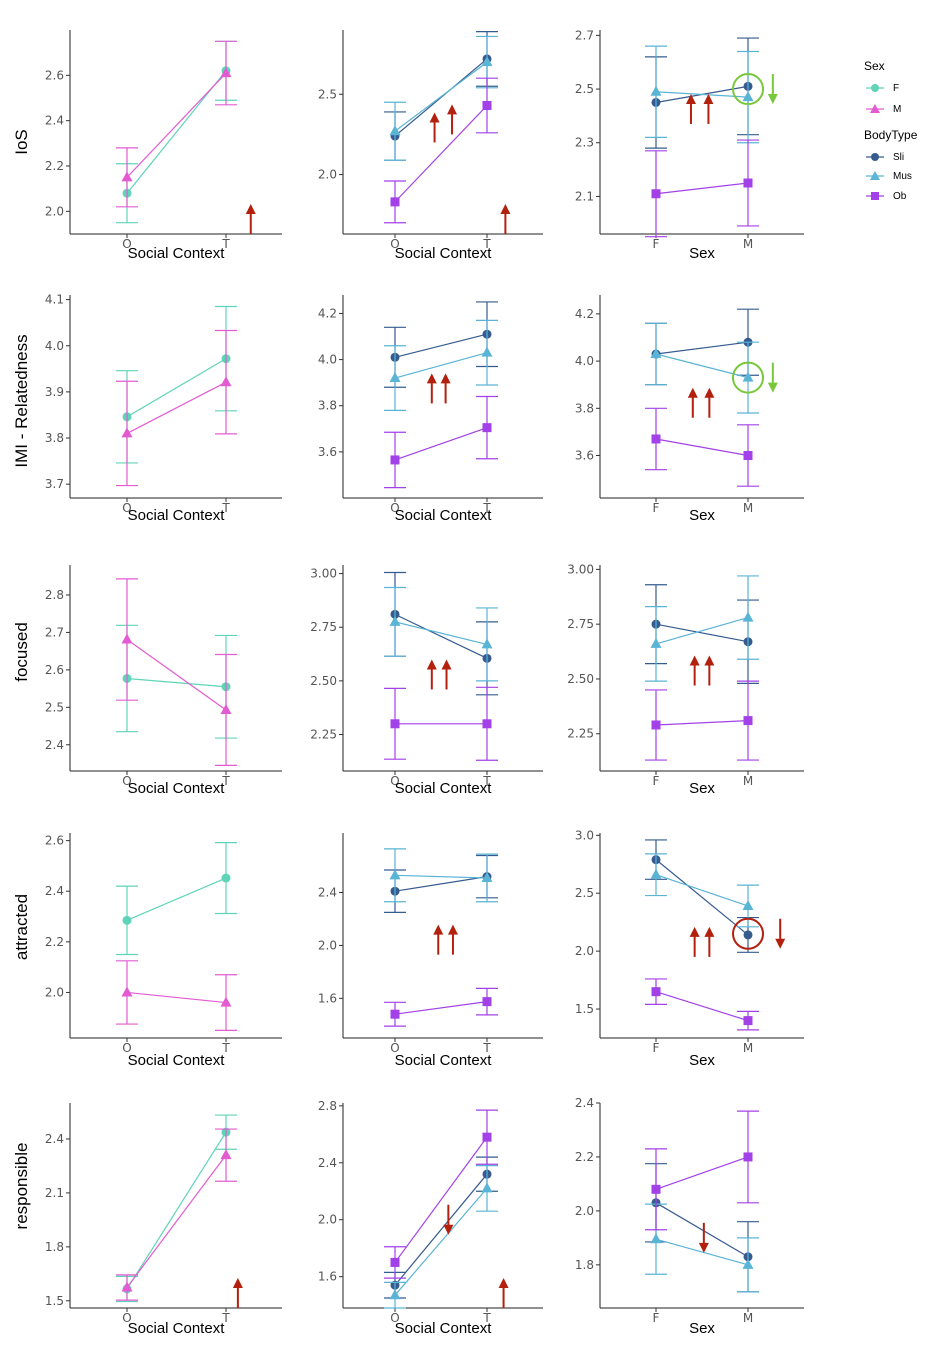  I want to click on data-point-mus-t, so click(487, 1187).